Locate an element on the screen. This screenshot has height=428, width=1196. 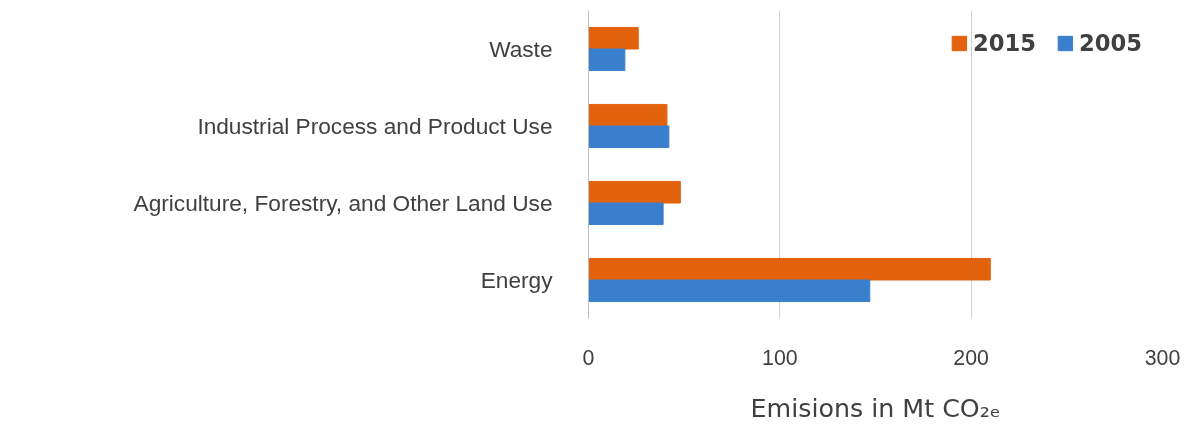
legend-label: 2005 is located at coordinates (1110, 43).